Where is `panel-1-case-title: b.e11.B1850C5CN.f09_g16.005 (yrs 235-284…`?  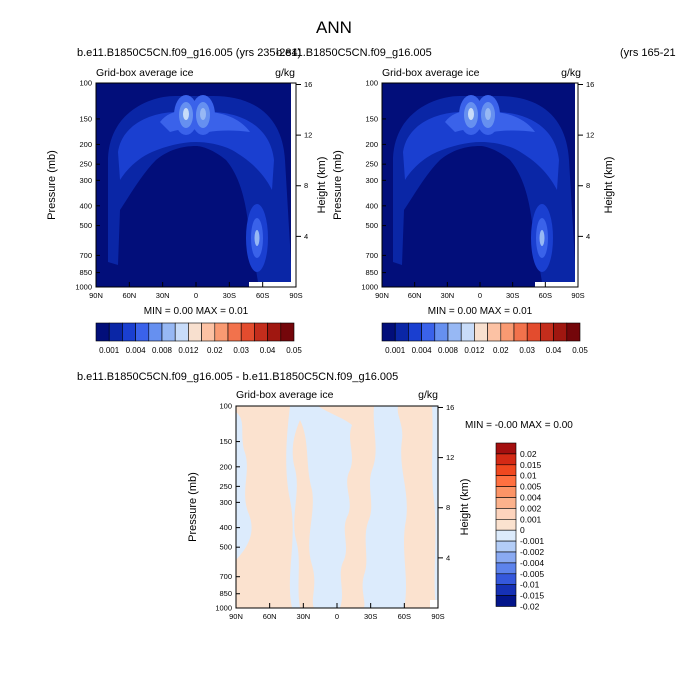
panel-1-case-title: b.e11.B1850C5CN.f09_g16.005 (yrs 235-284… is located at coordinates (189, 53).